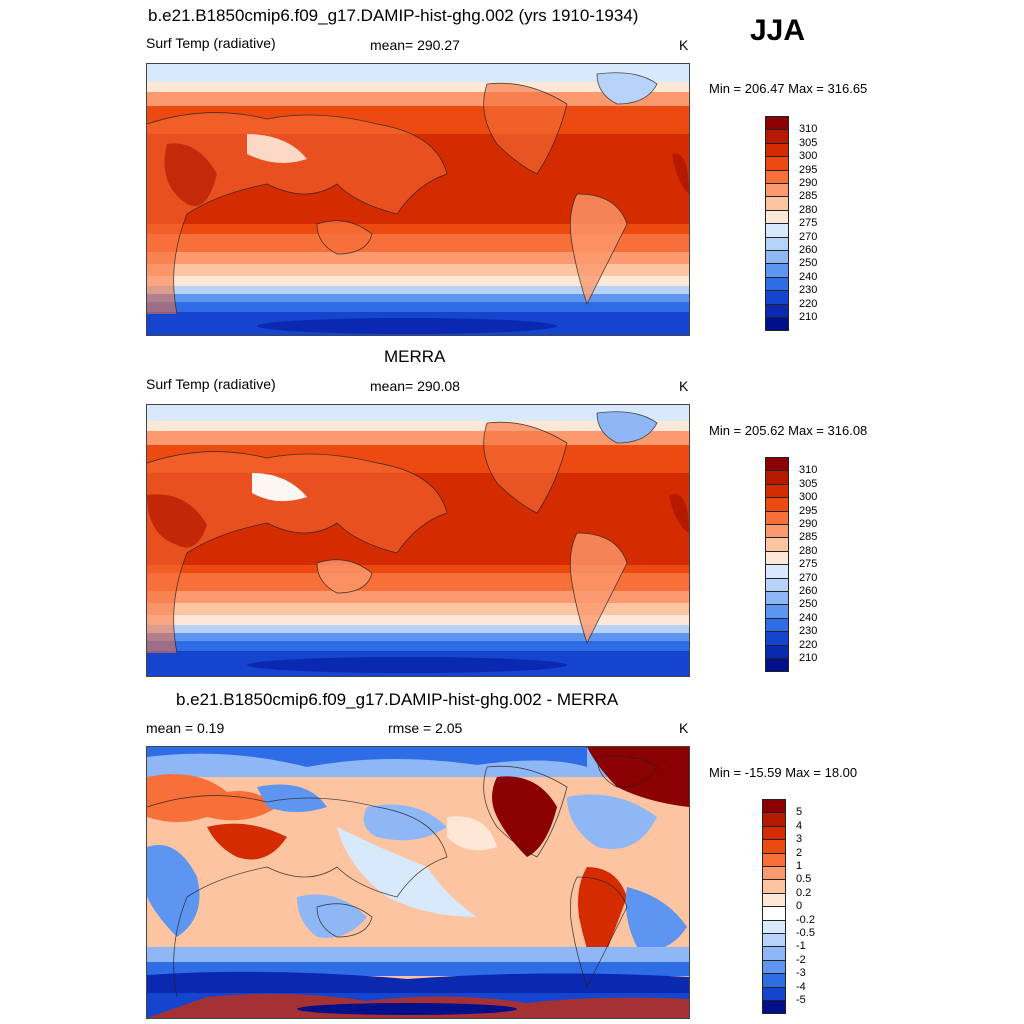  I want to click on colorbar-tick-label: 220, so click(808, 303).